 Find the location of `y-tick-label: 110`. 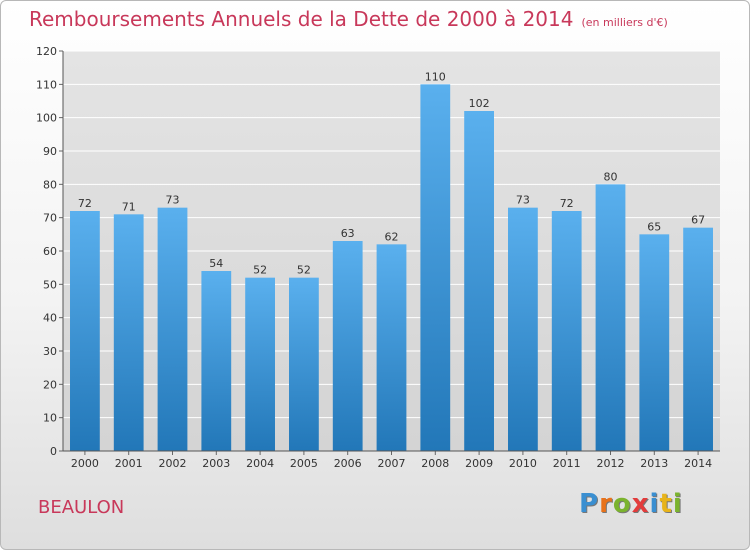

y-tick-label: 110 is located at coordinates (46, 84).